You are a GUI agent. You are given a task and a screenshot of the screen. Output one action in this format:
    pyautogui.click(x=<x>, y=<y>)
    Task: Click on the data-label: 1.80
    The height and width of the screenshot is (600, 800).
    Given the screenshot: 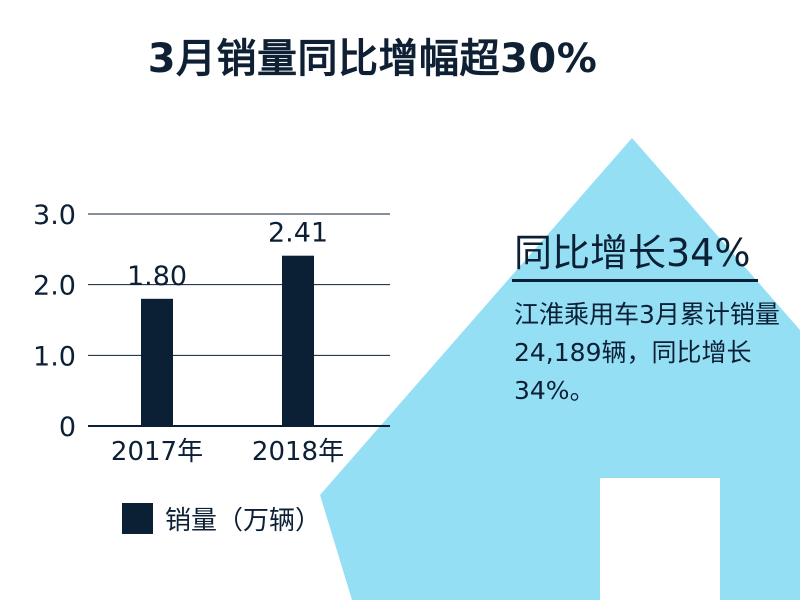 What is the action you would take?
    pyautogui.click(x=157, y=276)
    